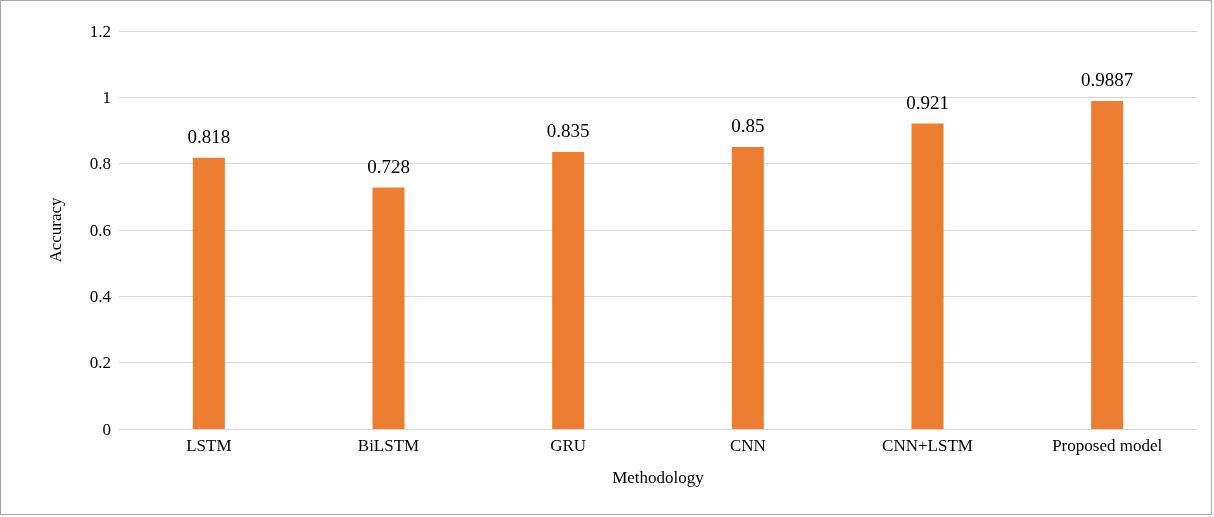 Image resolution: width=1214 pixels, height=517 pixels. I want to click on data-label: 0.9887, so click(1107, 80).